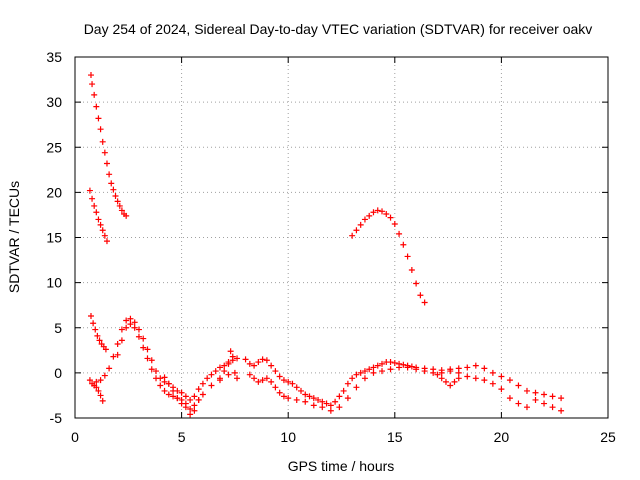 The image size is (640, 480). What do you see at coordinates (54, 283) in the screenshot?
I see `y-tick-label: 10` at bounding box center [54, 283].